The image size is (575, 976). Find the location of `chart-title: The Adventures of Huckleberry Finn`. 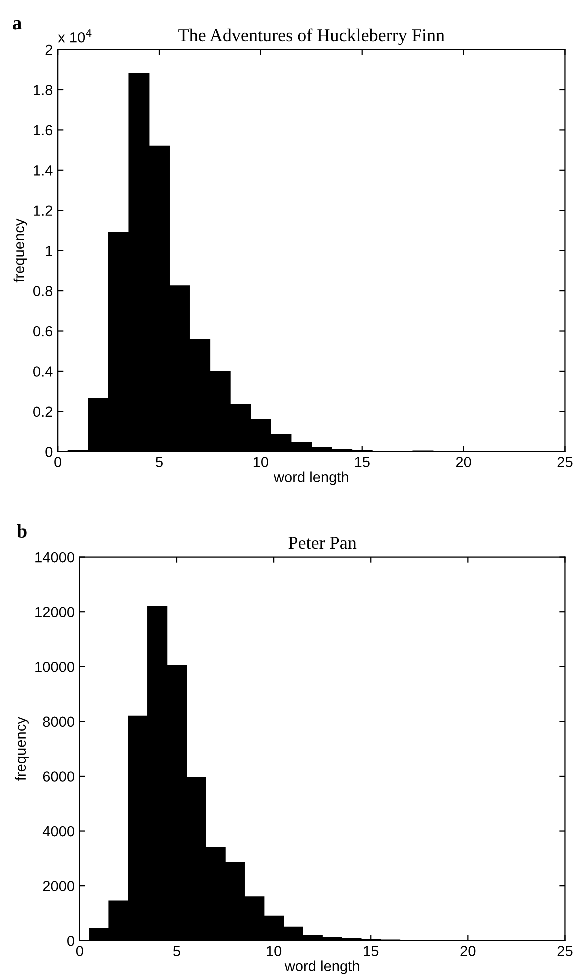

chart-title: The Adventures of Huckleberry Finn is located at coordinates (311, 37).